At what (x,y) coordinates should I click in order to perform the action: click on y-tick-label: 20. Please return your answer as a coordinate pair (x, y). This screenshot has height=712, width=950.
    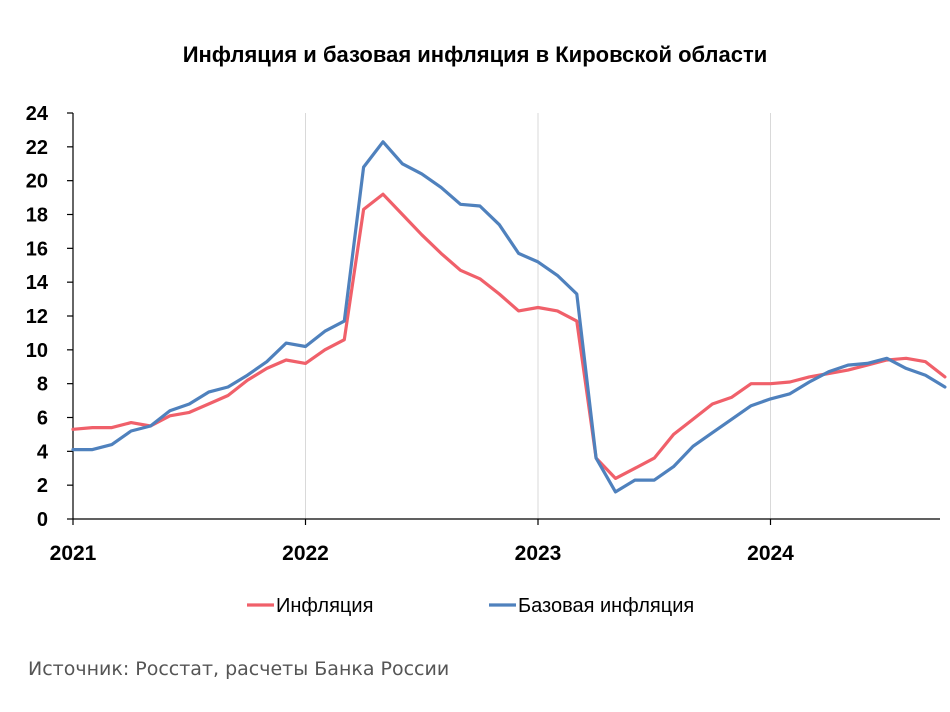
    Looking at the image, I should click on (37, 182).